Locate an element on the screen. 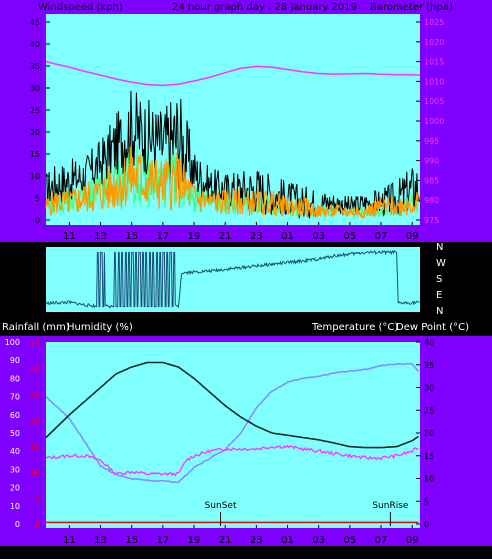 Image resolution: width=492 pixels, height=559 pixels. wind-time-label: 17 is located at coordinates (163, 236).